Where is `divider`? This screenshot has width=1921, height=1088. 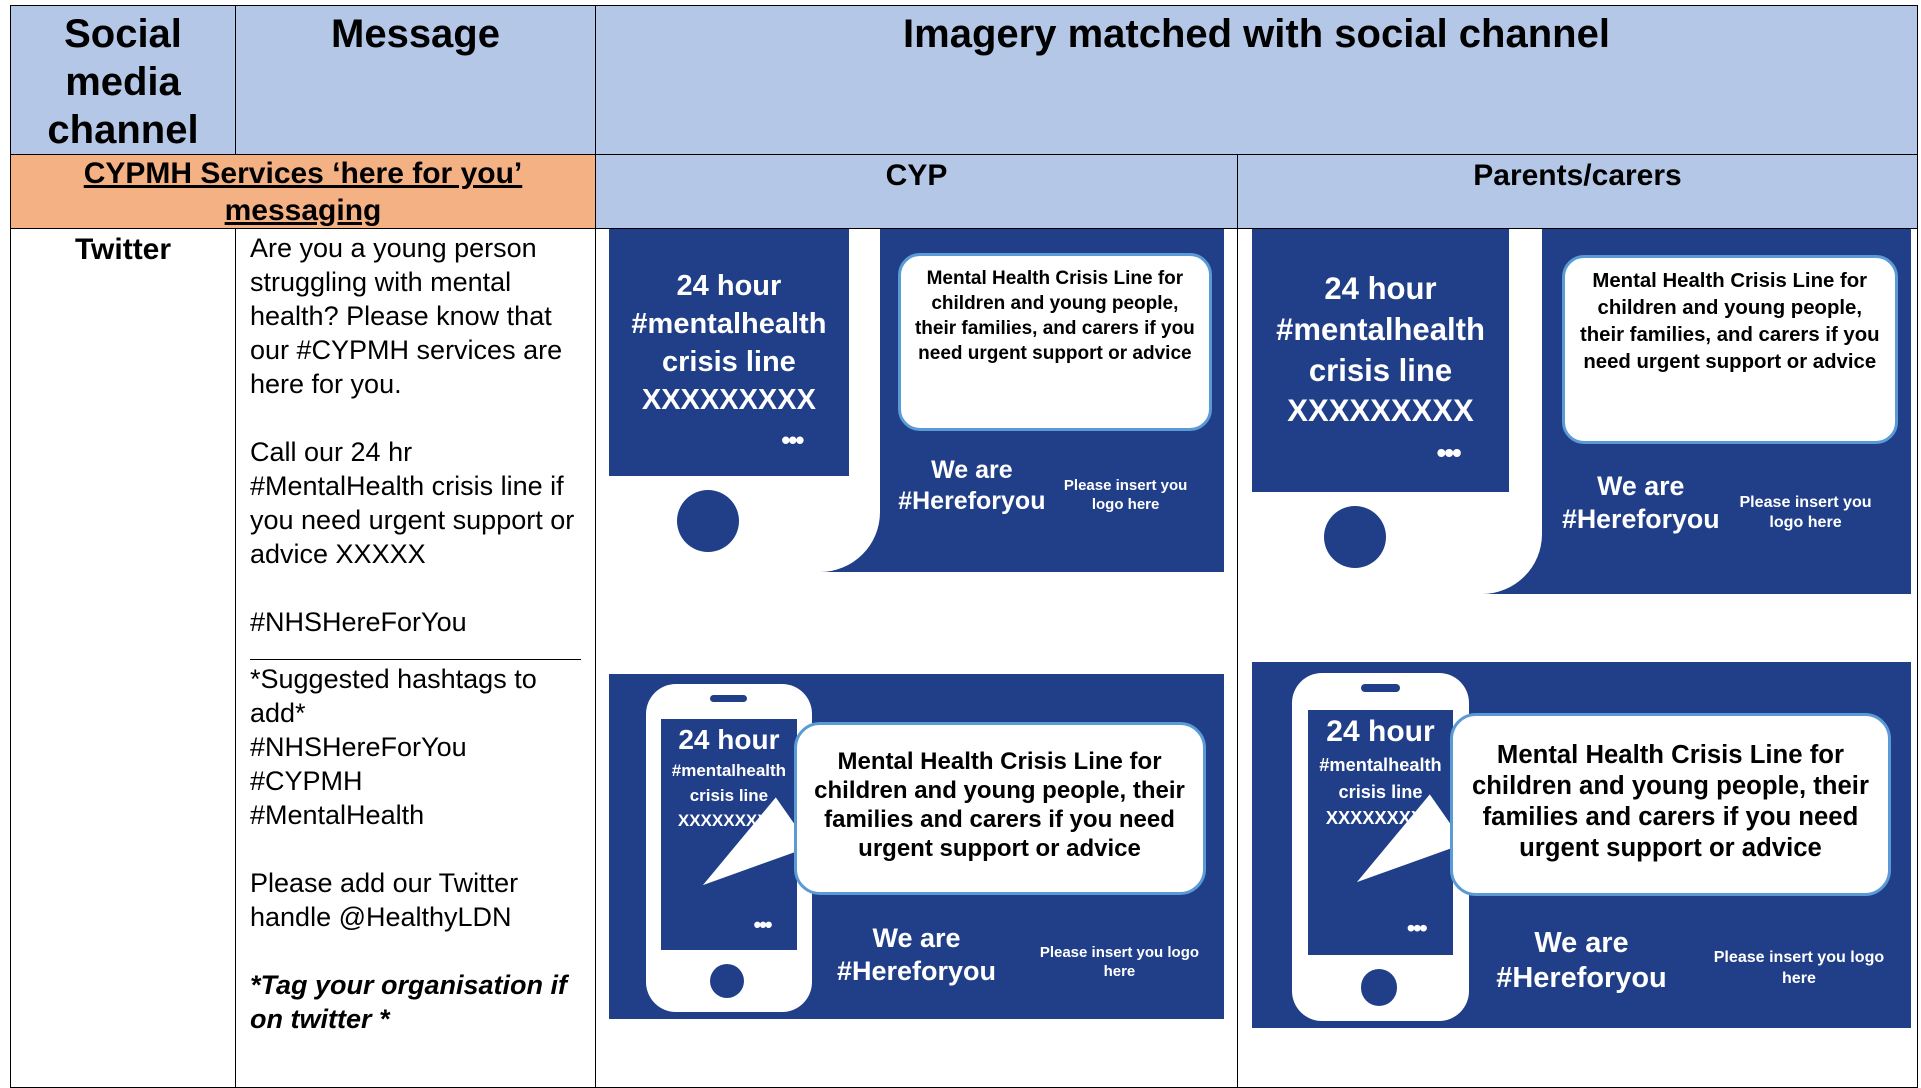
divider is located at coordinates (415, 659).